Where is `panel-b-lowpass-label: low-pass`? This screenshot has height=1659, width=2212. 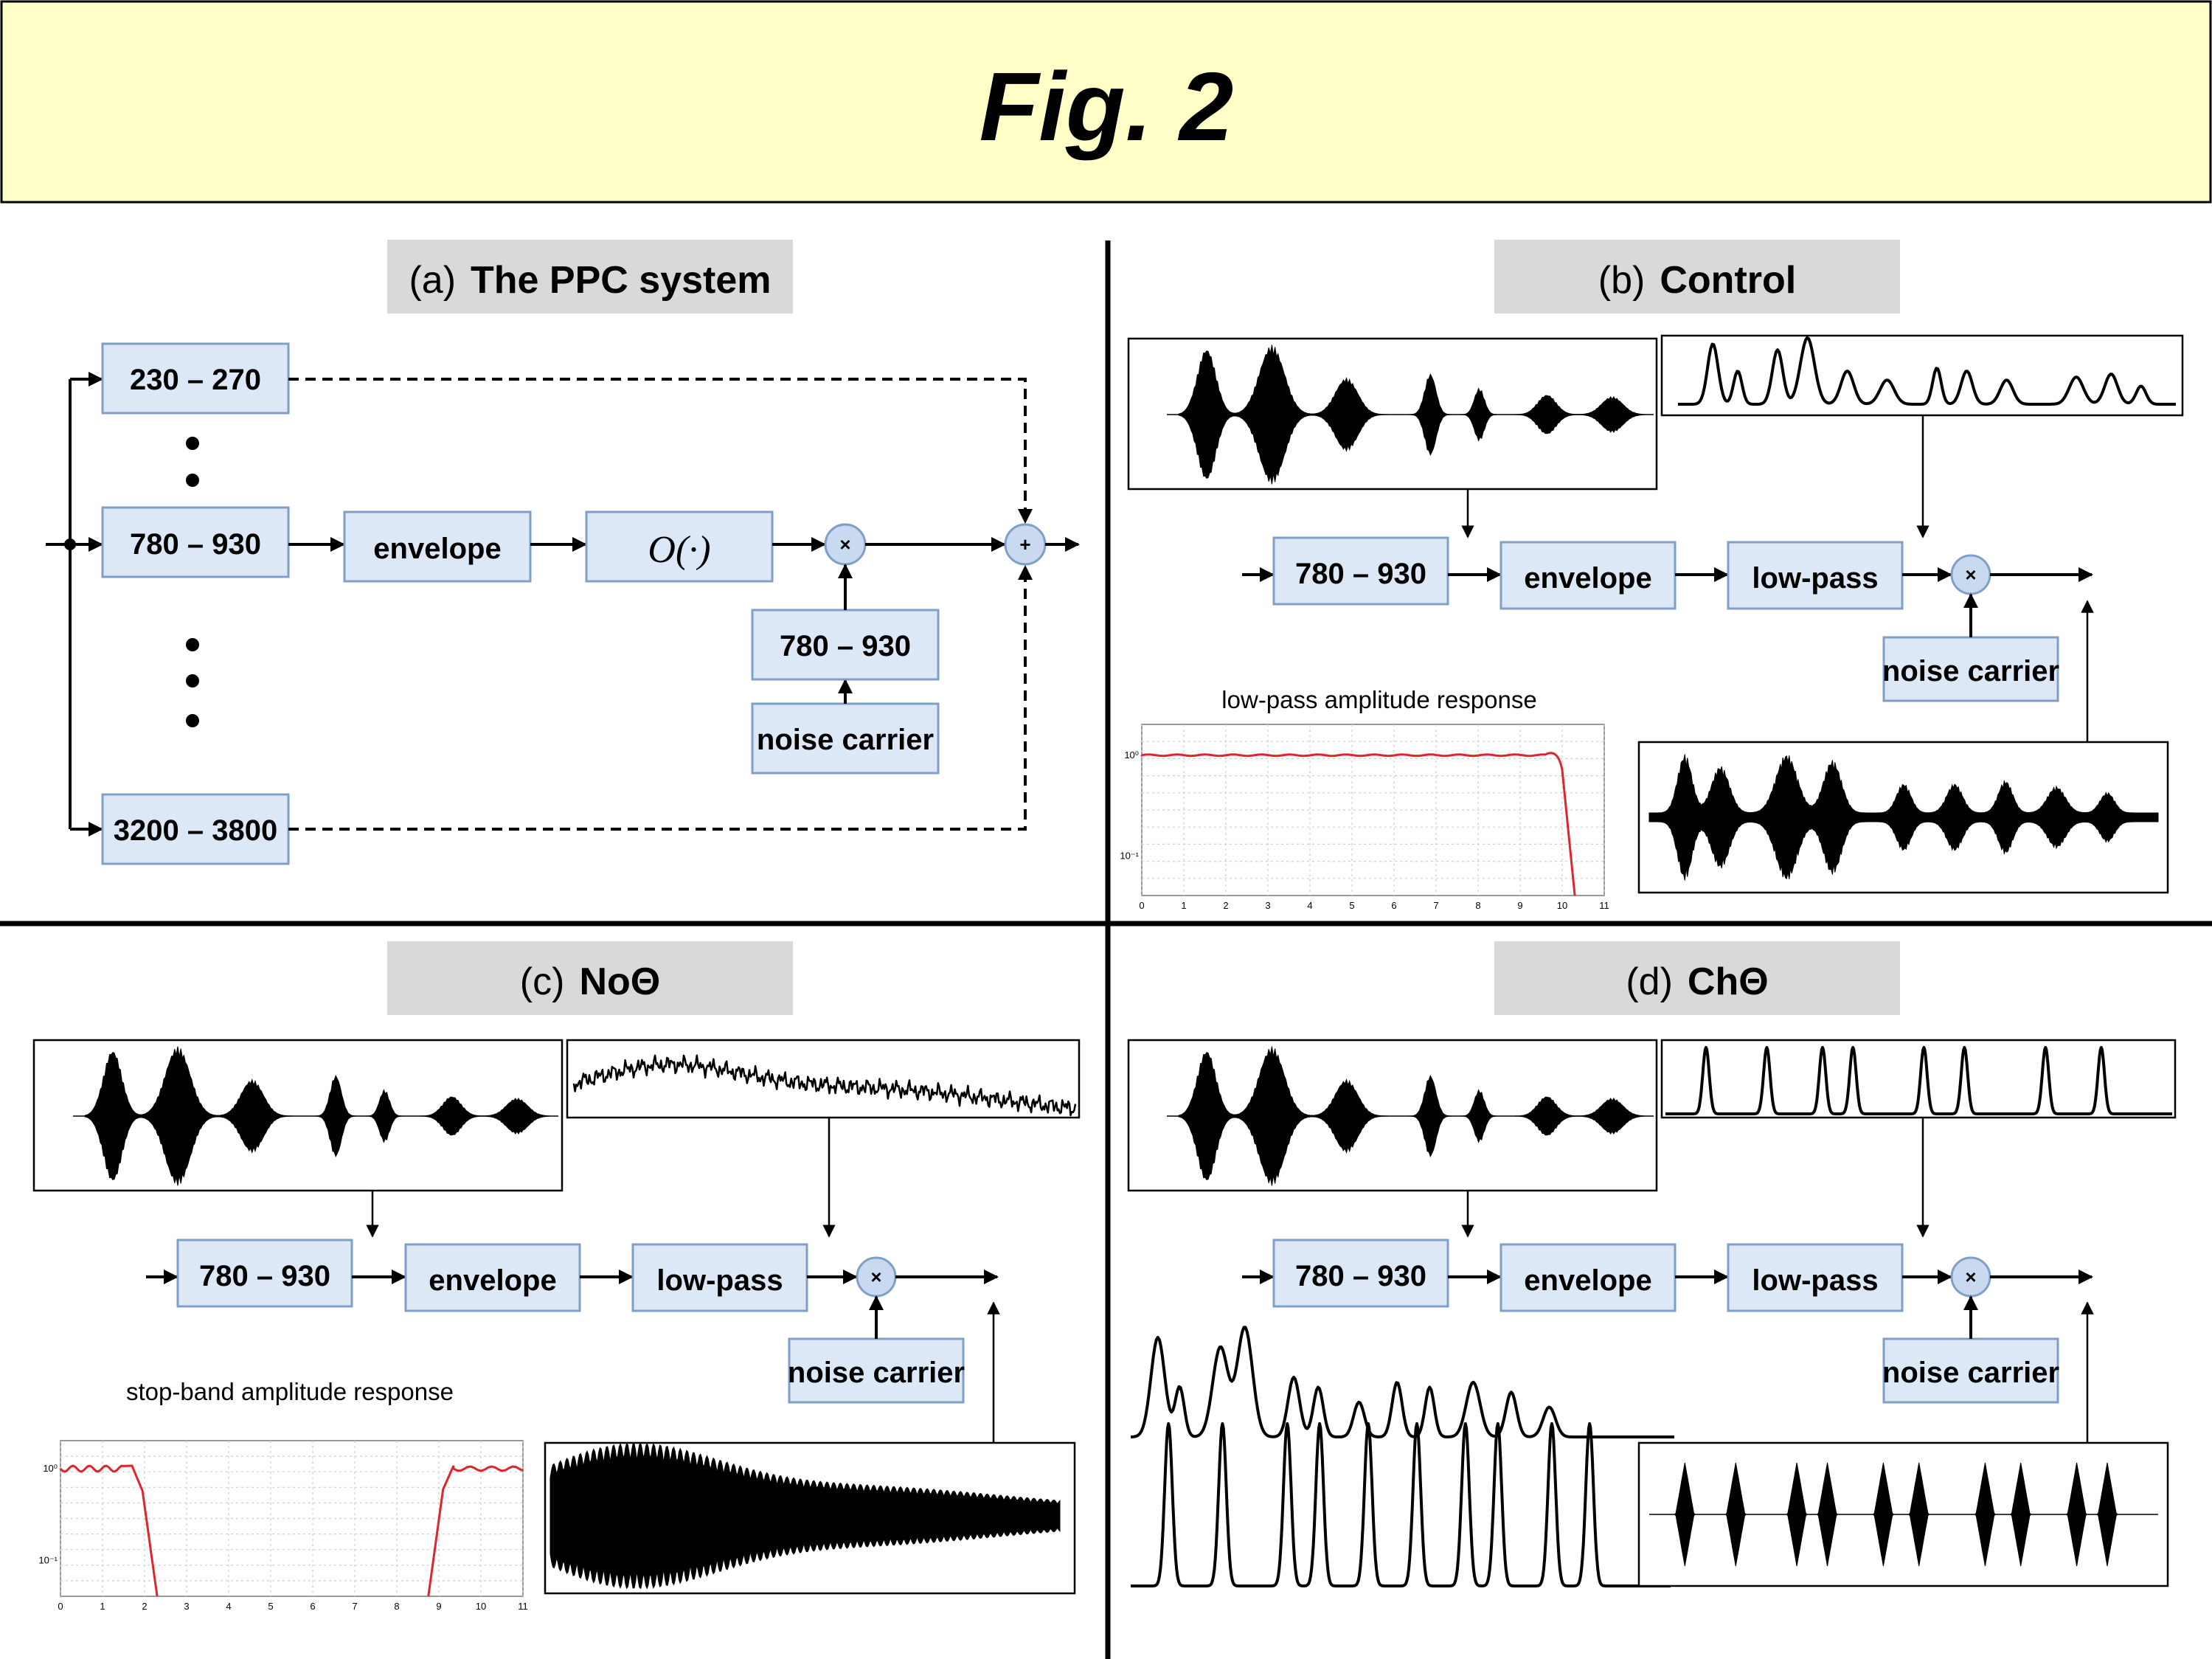
panel-b-lowpass-label: low-pass is located at coordinates (1815, 578).